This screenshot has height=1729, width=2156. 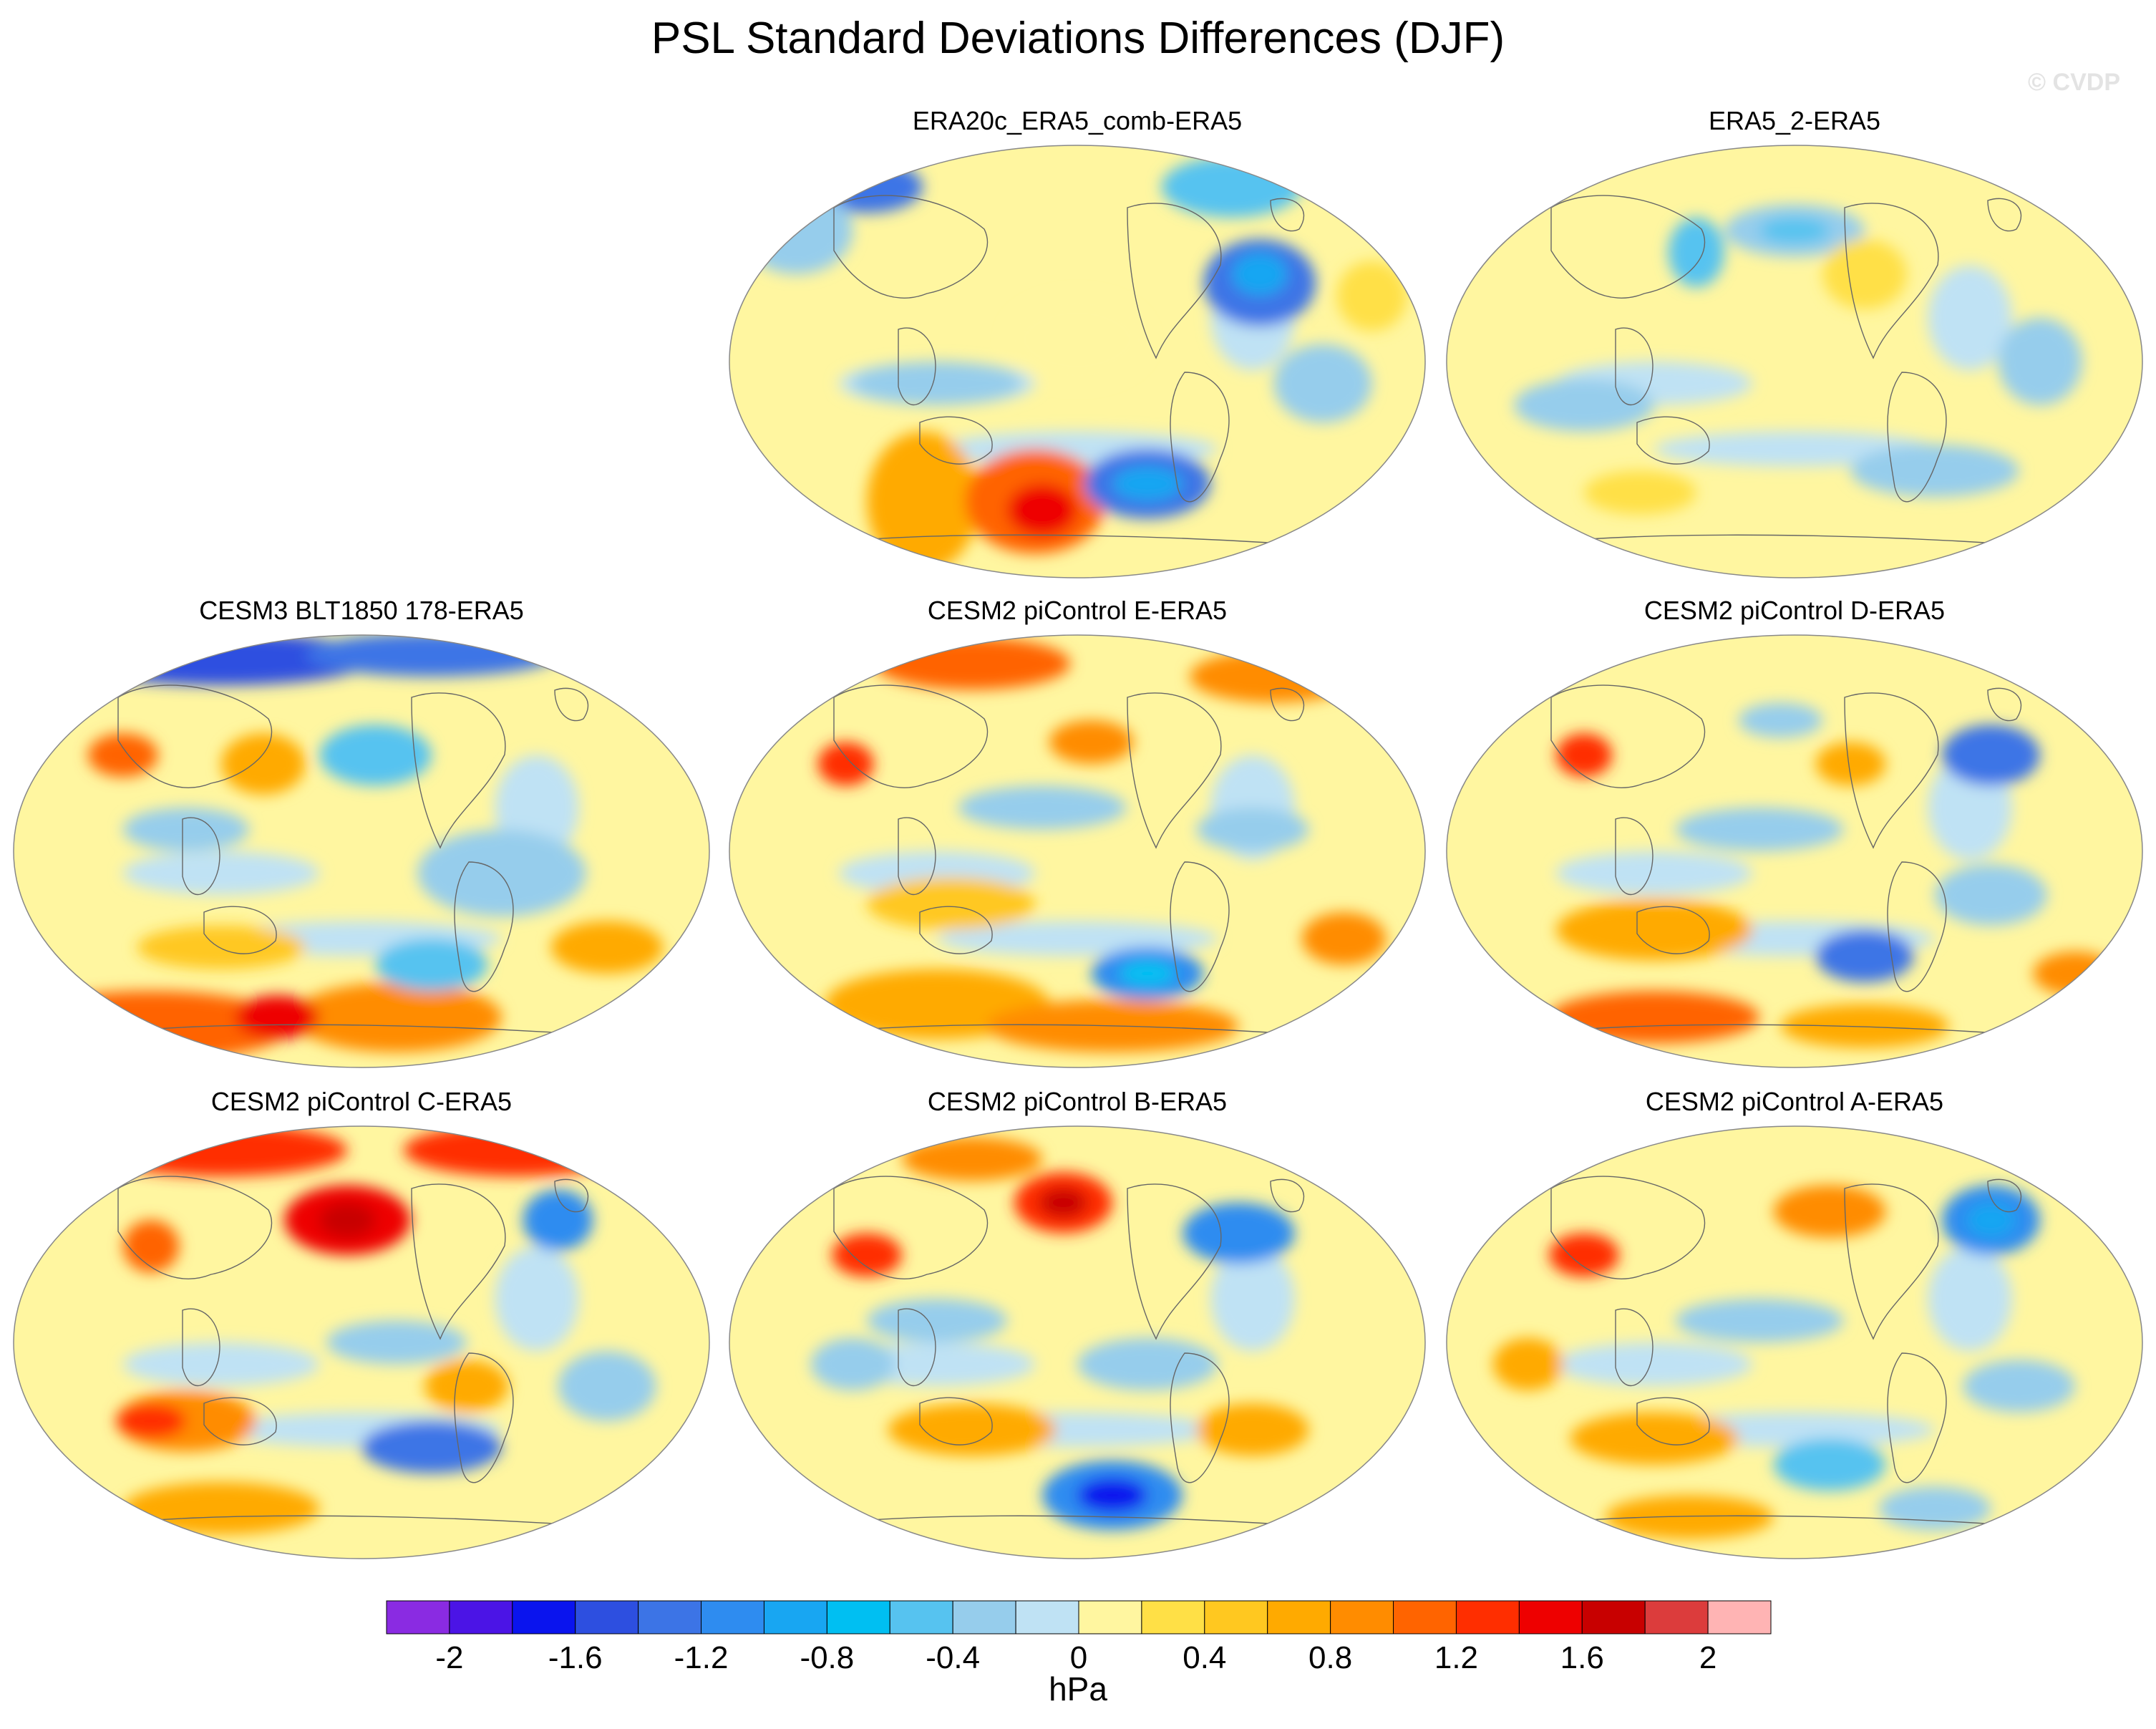 I want to click on panel-title: ERA20c_ERA5_comb-ERA5, so click(x=1077, y=120).